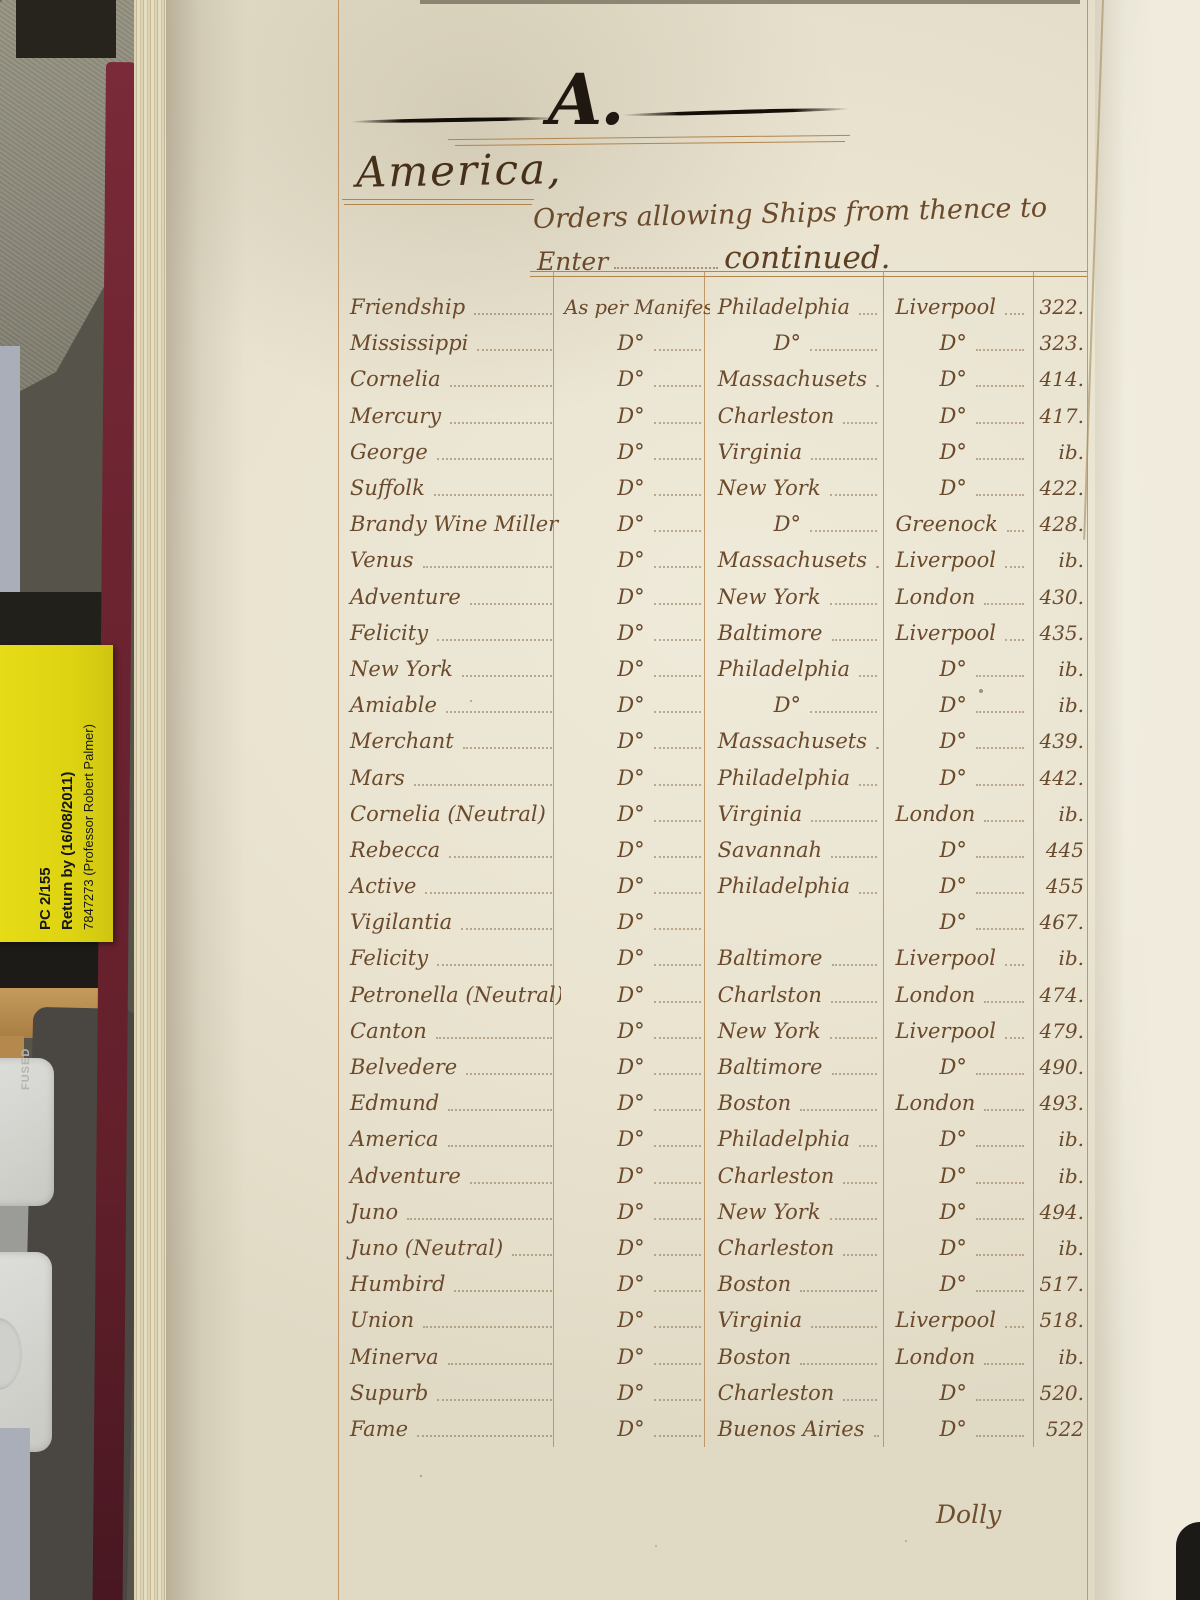  What do you see at coordinates (712, 452) in the screenshot?
I see `table-row: George D° Virginia D° ib.` at bounding box center [712, 452].